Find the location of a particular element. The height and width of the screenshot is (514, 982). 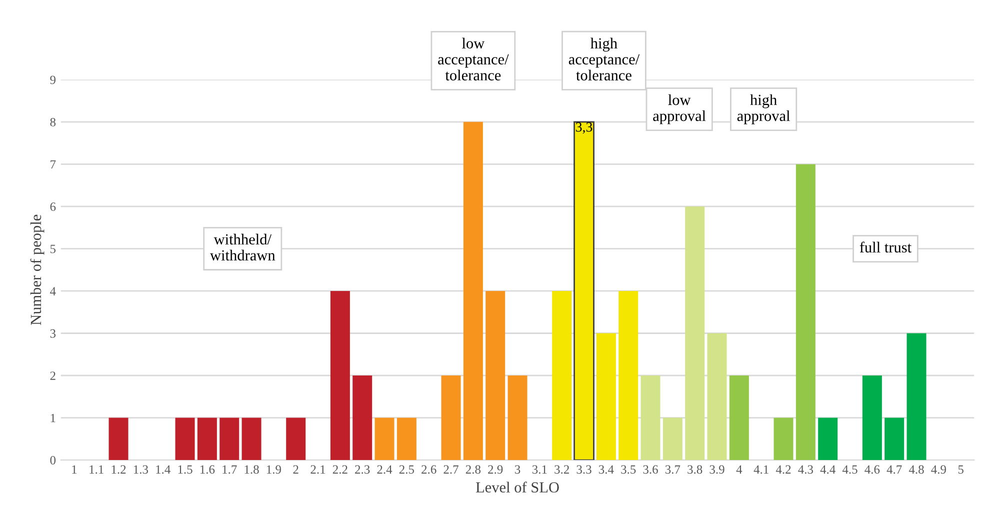

x-tick-label: 2.6 is located at coordinates (429, 469).